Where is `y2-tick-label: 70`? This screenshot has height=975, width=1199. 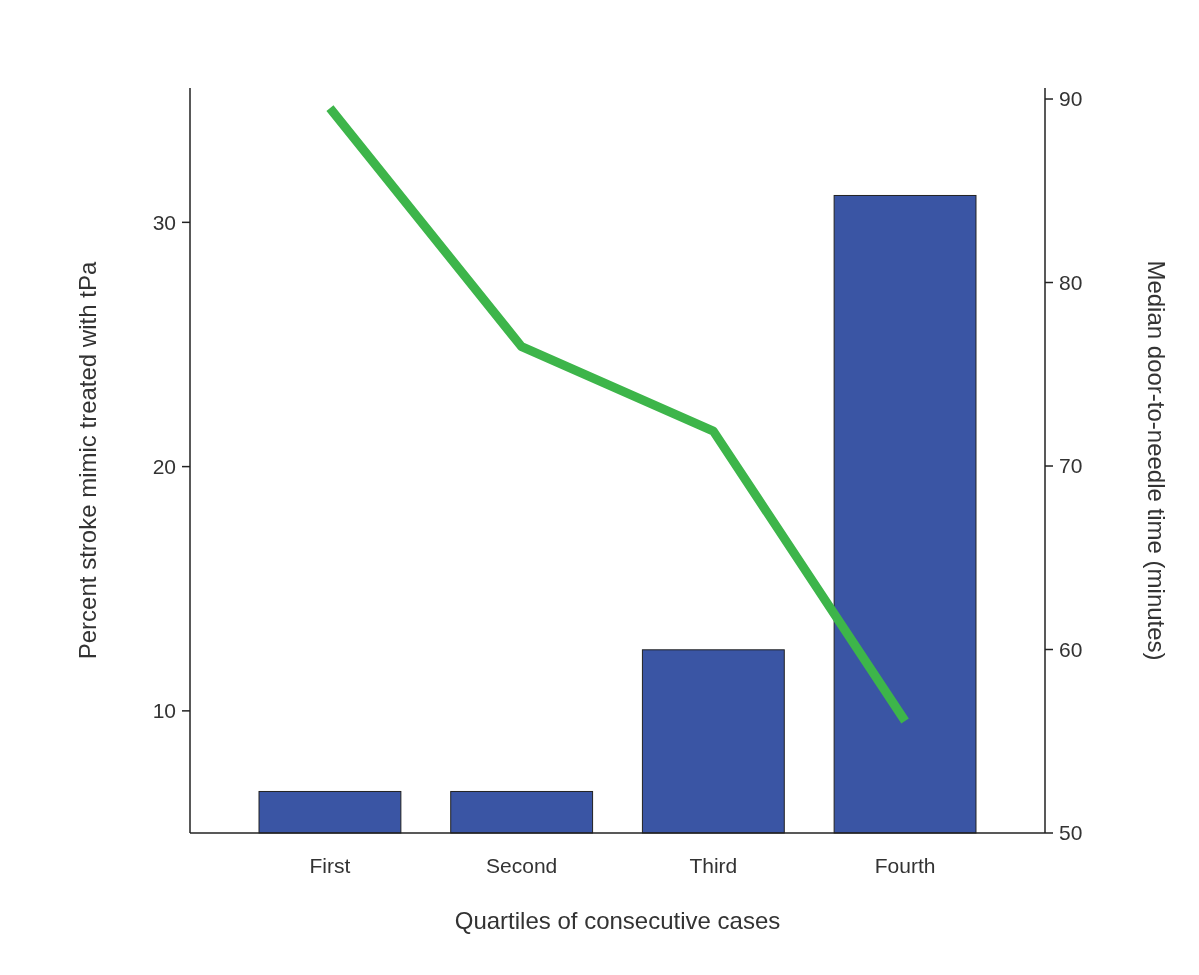 y2-tick-label: 70 is located at coordinates (1071, 466).